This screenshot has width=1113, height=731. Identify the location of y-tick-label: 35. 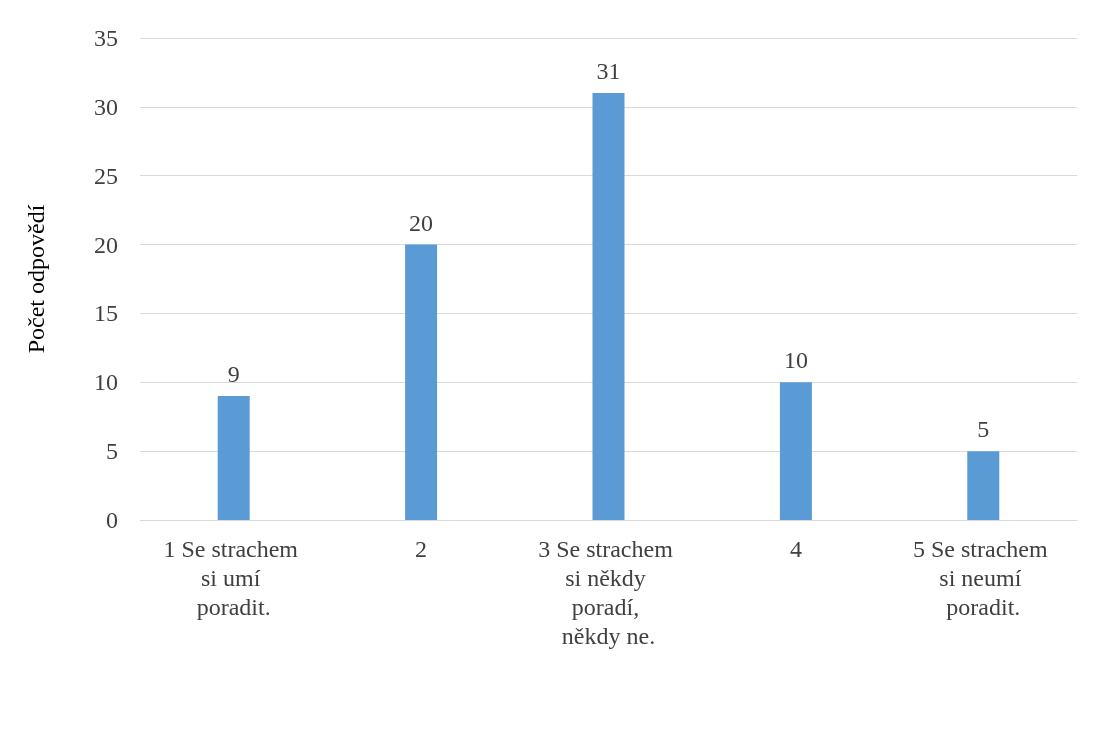
(106, 38).